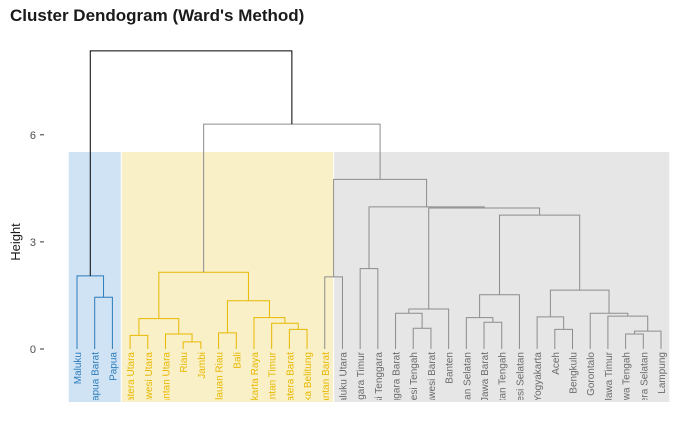  Describe the element at coordinates (450, 368) in the screenshot. I see `leaf-label: Banten` at that location.